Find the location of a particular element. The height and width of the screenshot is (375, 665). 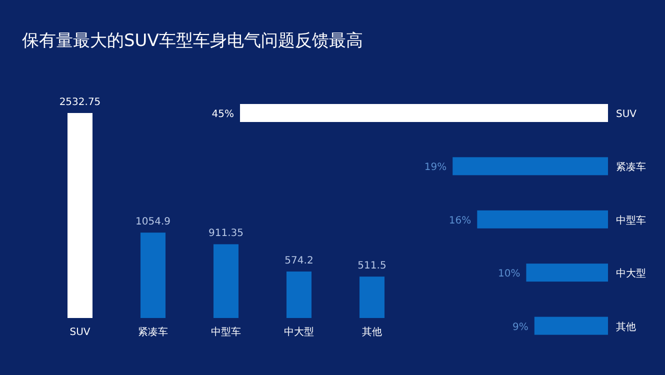

x-tick-label: 其他 is located at coordinates (372, 332).